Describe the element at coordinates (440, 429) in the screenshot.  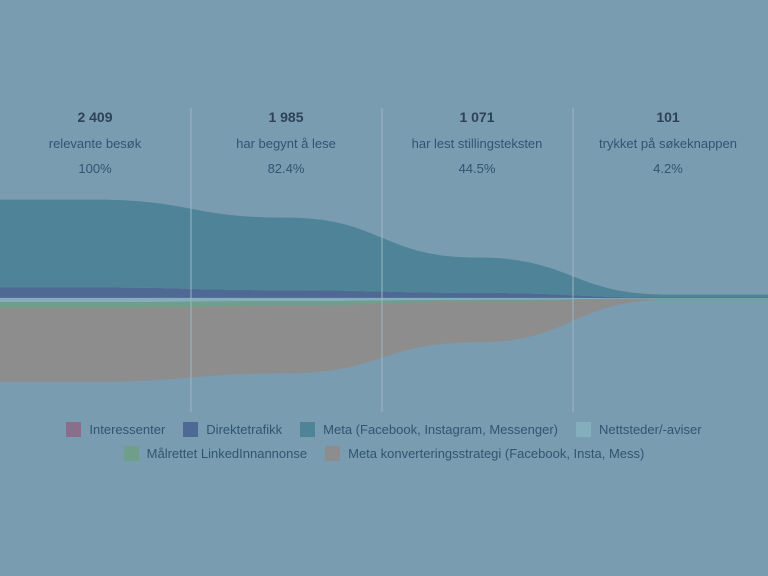
I see `legend-label: Meta (Facebook, Instagram, Messenger)` at that location.